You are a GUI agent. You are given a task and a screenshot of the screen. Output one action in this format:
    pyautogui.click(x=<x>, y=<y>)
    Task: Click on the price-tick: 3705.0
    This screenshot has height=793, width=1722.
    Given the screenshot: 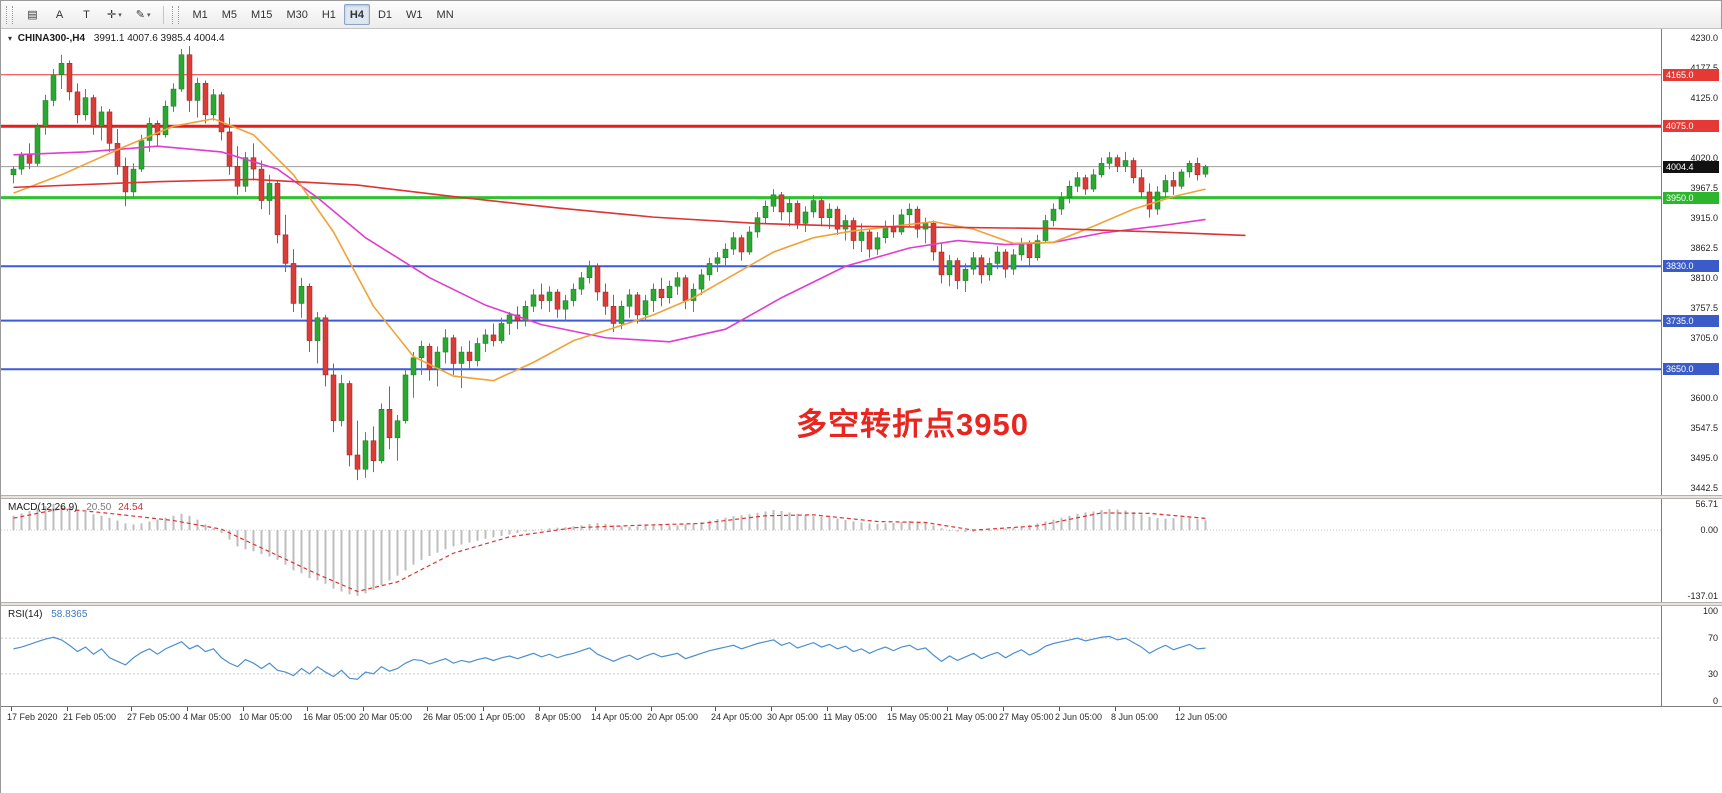 What is the action you would take?
    pyautogui.click(x=1704, y=337)
    